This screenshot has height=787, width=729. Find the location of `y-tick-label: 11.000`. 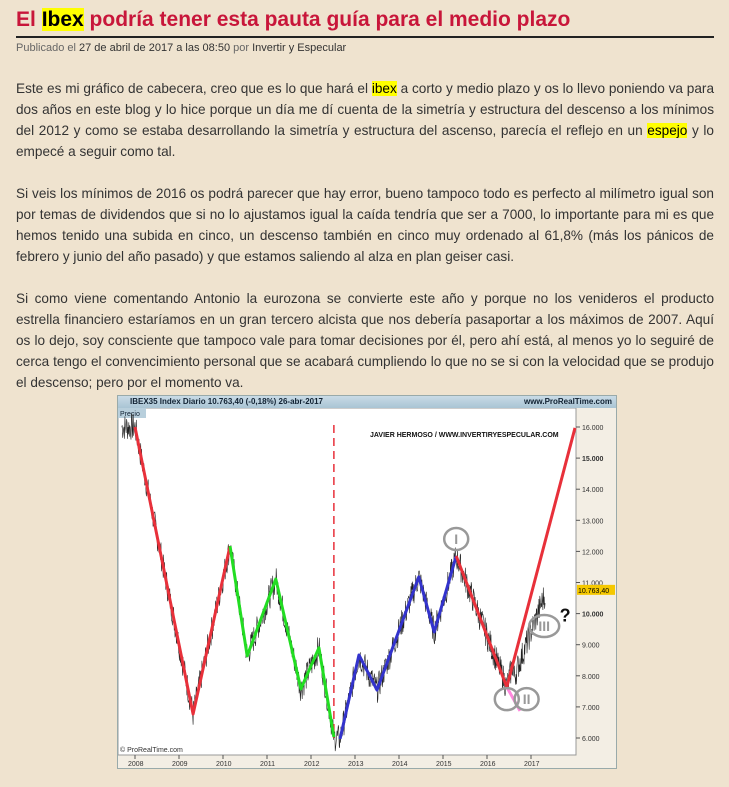

y-tick-label: 11.000 is located at coordinates (592, 584).